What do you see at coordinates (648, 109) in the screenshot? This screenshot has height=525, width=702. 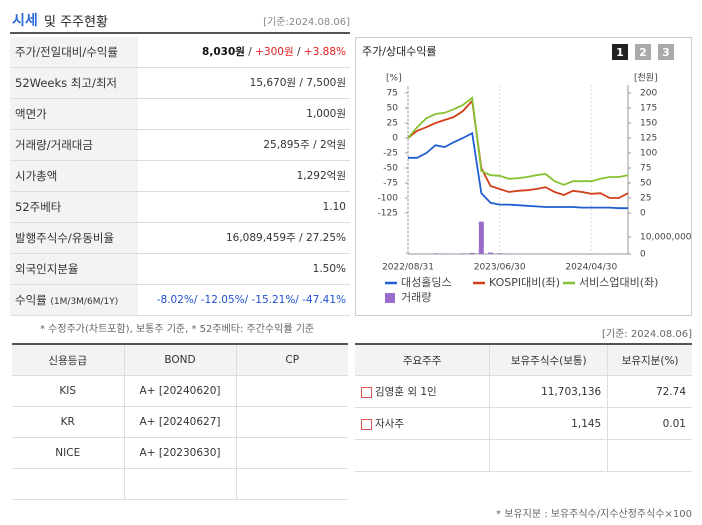 I see `y2-tick-label: 175` at bounding box center [648, 109].